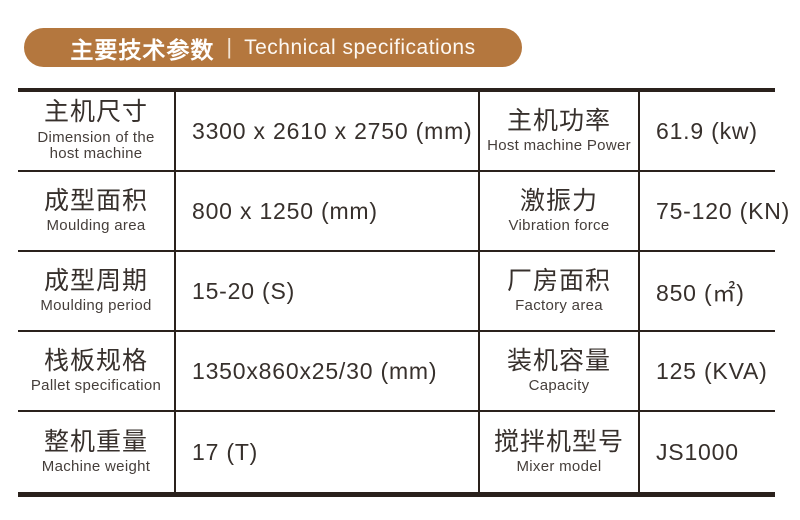 The image size is (800, 520). What do you see at coordinates (559, 225) in the screenshot?
I see `spec-label-english: Vibration force` at bounding box center [559, 225].